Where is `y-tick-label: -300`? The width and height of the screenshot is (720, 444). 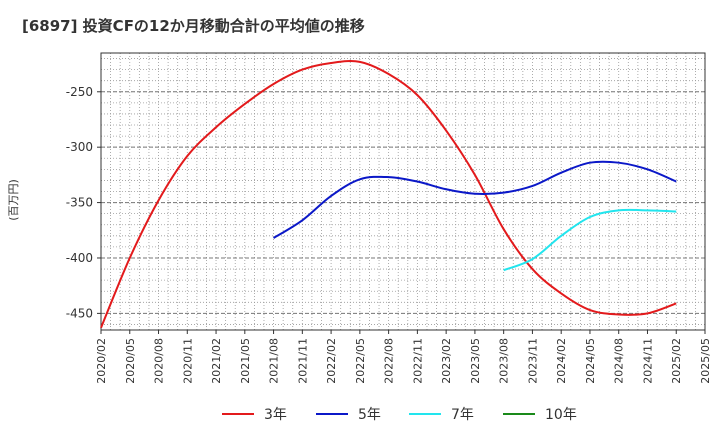 y-tick-label: -300 is located at coordinates (79, 147).